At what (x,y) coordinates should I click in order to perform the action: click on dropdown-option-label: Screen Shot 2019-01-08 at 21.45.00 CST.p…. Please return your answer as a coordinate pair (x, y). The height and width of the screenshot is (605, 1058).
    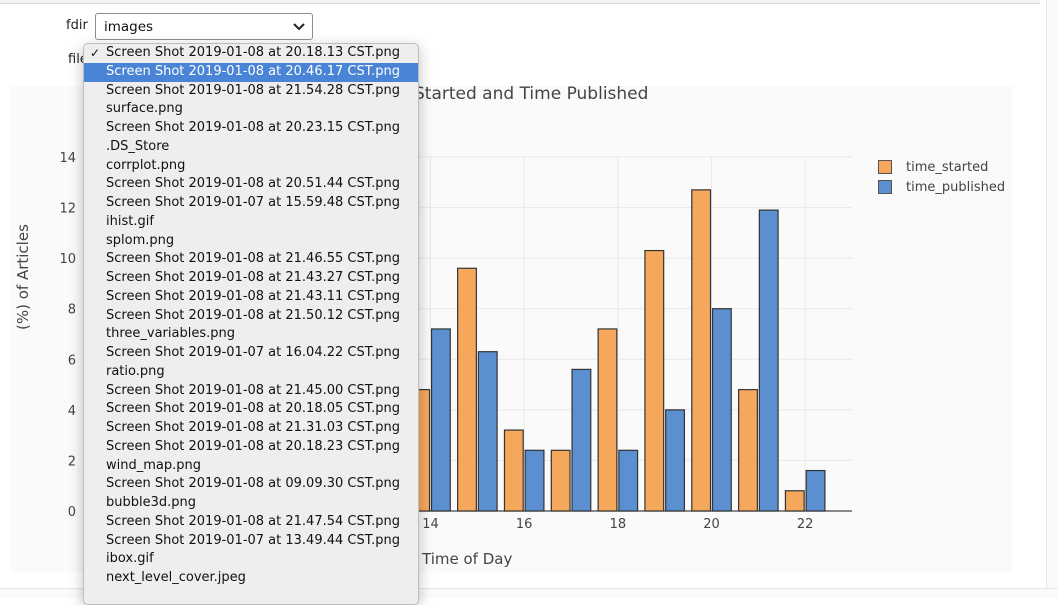
    Looking at the image, I should click on (253, 390).